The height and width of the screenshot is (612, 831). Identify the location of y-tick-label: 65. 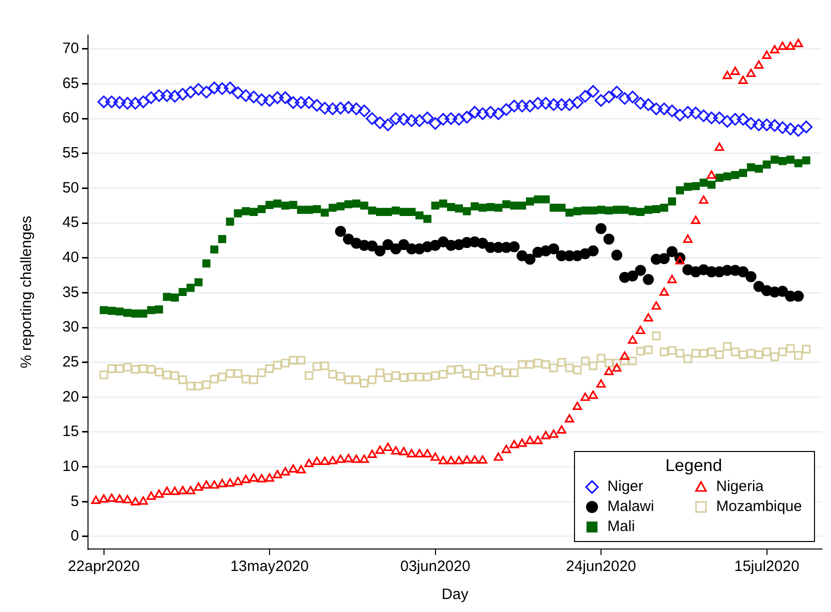
(70, 83).